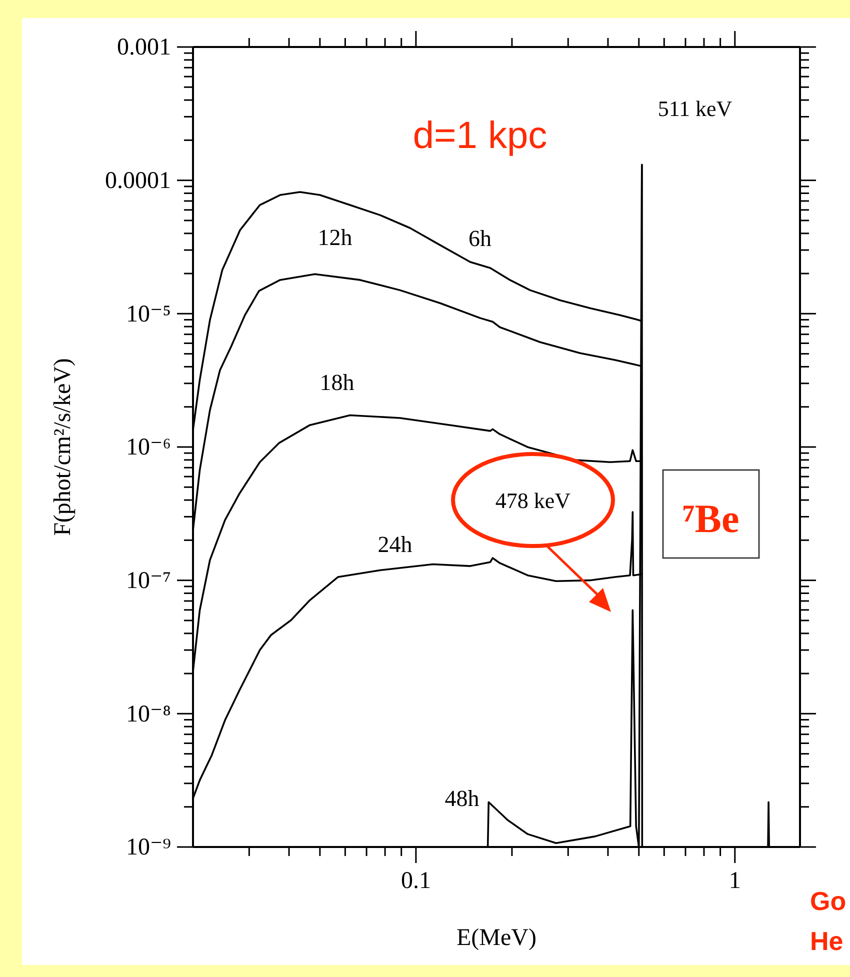 Image resolution: width=850 pixels, height=977 pixels. Describe the element at coordinates (533, 500) in the screenshot. I see `annotation: 478 keV` at that location.